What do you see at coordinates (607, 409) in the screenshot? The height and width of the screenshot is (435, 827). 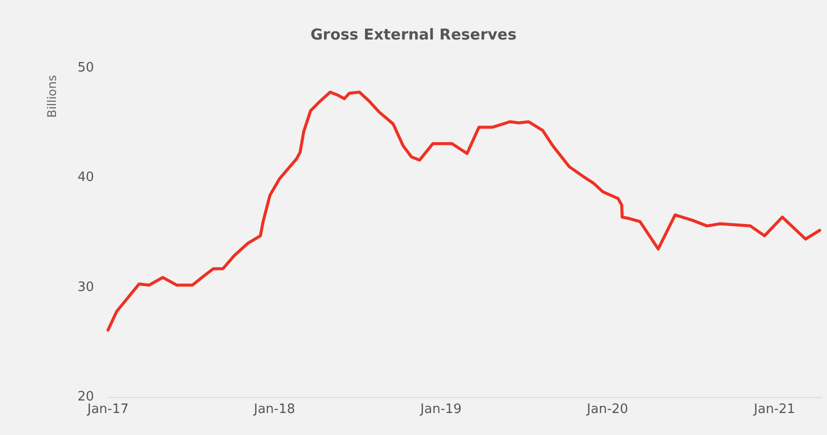 I see `x-tick-label: Jan-20` at bounding box center [607, 409].